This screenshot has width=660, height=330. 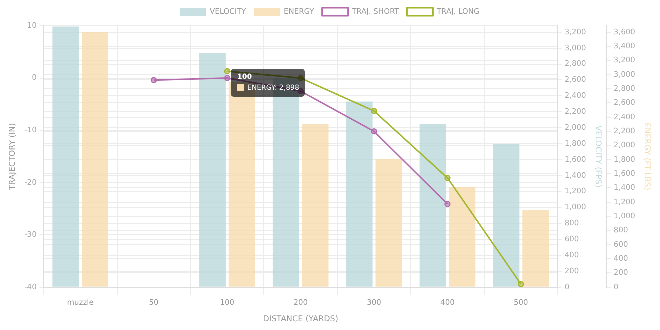 What do you see at coordinates (599, 157) in the screenshot?
I see `y2-axis-title: VELOCITY (FPS)` at bounding box center [599, 157].